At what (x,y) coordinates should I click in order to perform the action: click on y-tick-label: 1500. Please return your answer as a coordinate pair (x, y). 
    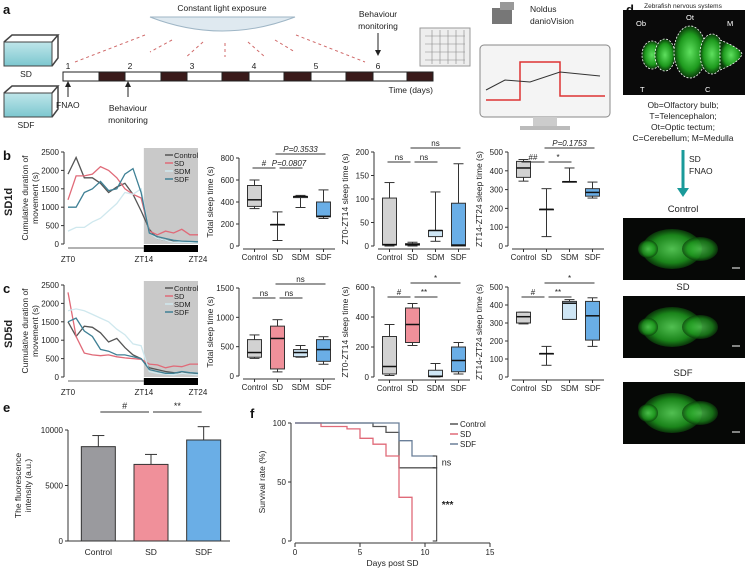
    Looking at the image, I should click on (50, 322).